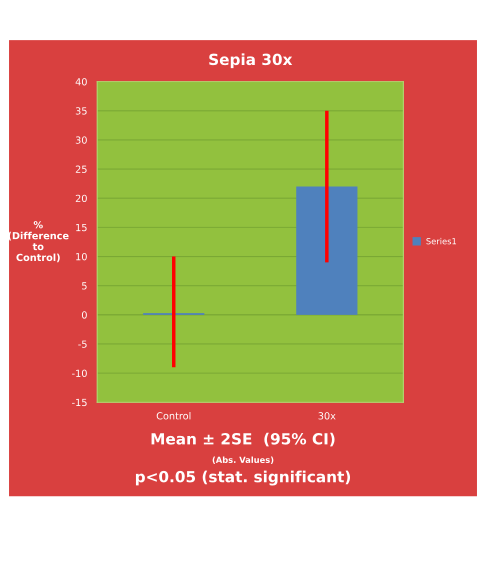  What do you see at coordinates (79, 373) in the screenshot?
I see `y-tick-label: -10` at bounding box center [79, 373].